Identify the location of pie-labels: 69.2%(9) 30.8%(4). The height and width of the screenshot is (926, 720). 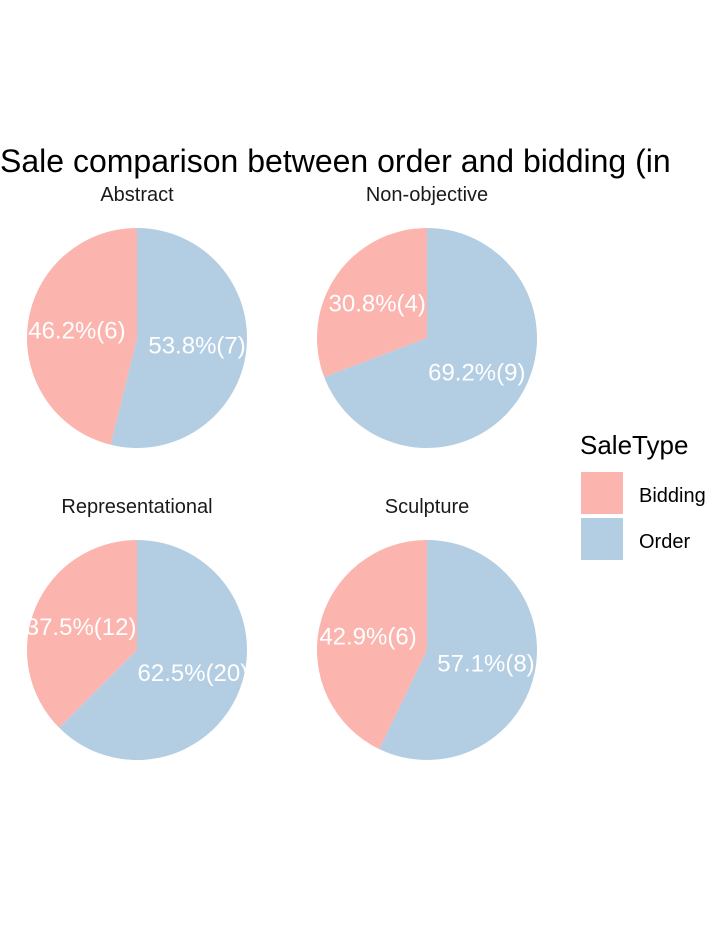
(427, 339).